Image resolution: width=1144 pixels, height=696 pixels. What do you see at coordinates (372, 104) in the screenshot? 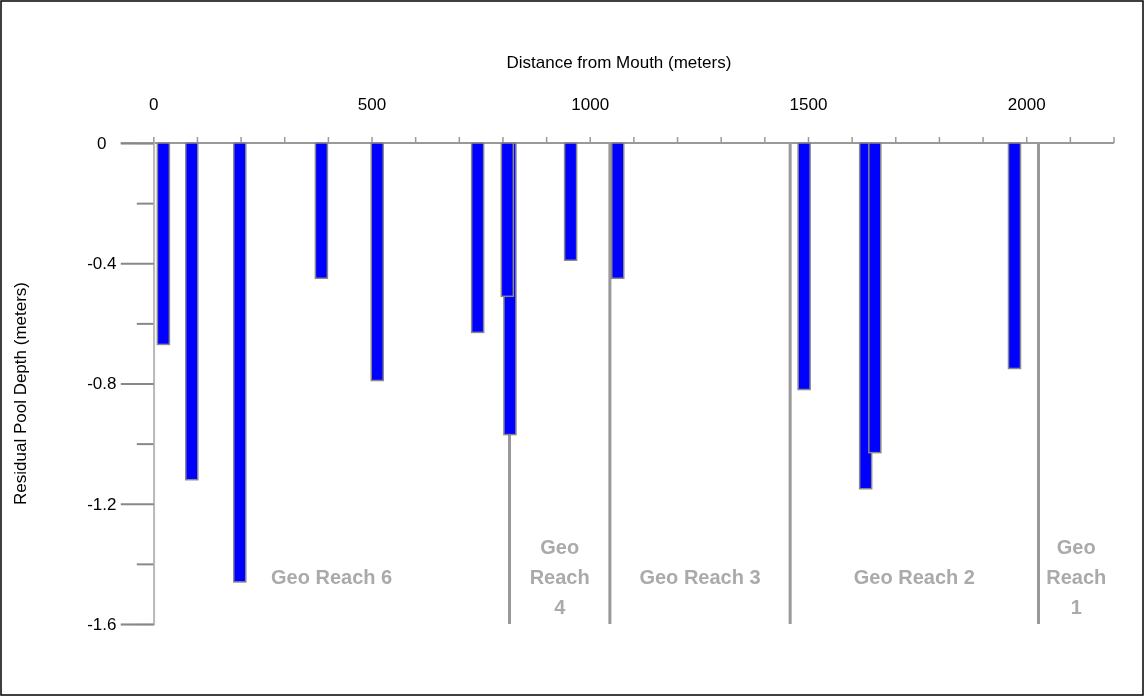
I see `x-tick-label: 500` at bounding box center [372, 104].